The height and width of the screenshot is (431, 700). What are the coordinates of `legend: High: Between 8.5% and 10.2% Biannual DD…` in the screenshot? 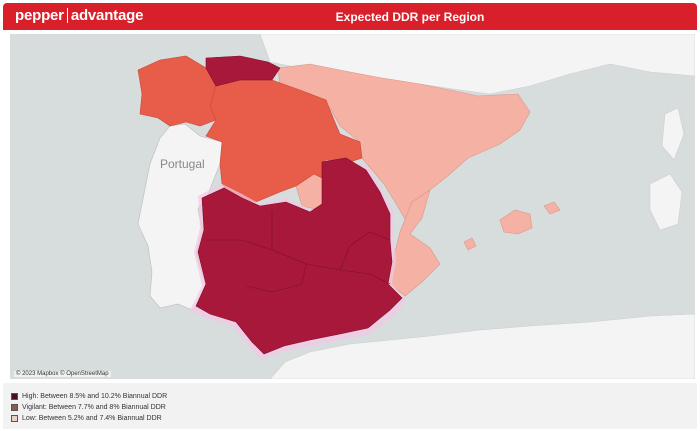 It's located at (89, 407).